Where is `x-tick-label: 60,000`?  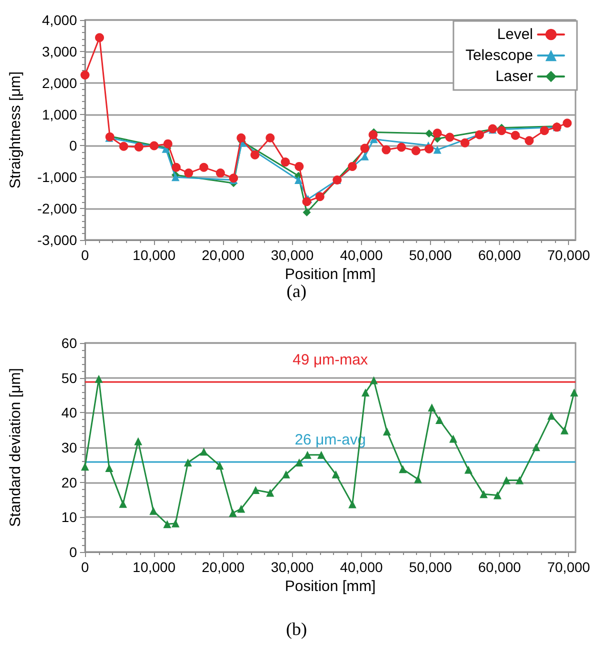
x-tick-label: 60,000 is located at coordinates (500, 255).